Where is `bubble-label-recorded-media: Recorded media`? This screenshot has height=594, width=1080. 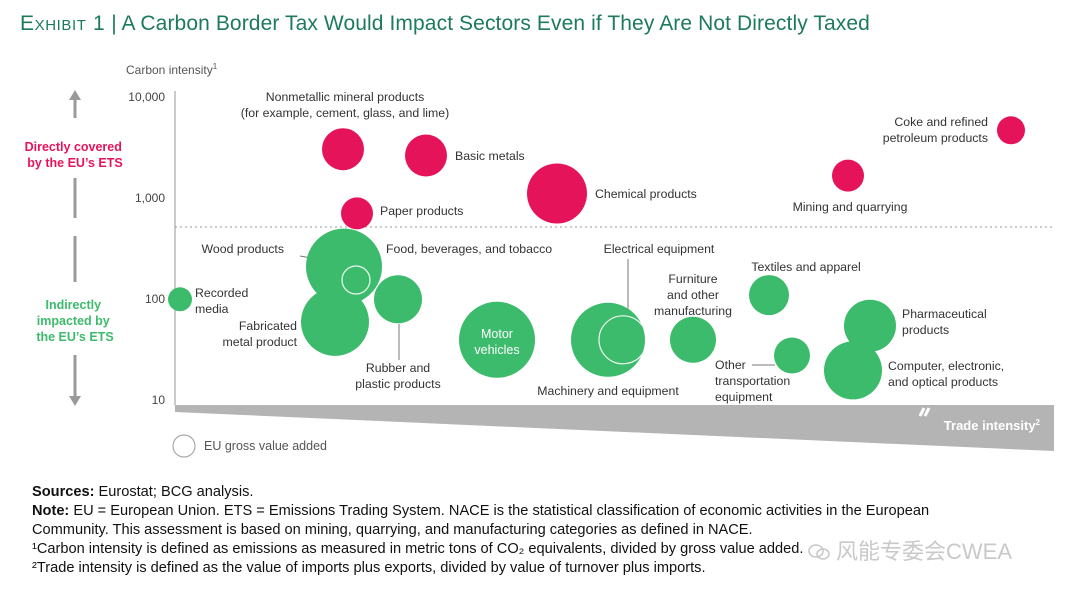 bubble-label-recorded-media: Recorded media is located at coordinates (221, 301).